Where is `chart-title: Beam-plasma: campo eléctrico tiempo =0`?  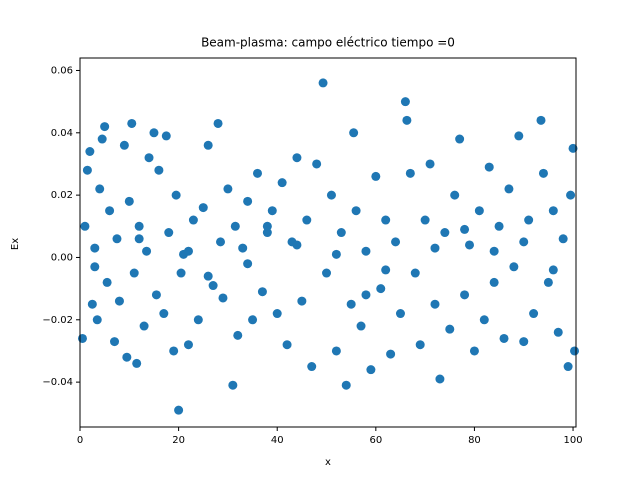 chart-title: Beam-plasma: campo eléctrico tiempo =0 is located at coordinates (328, 43).